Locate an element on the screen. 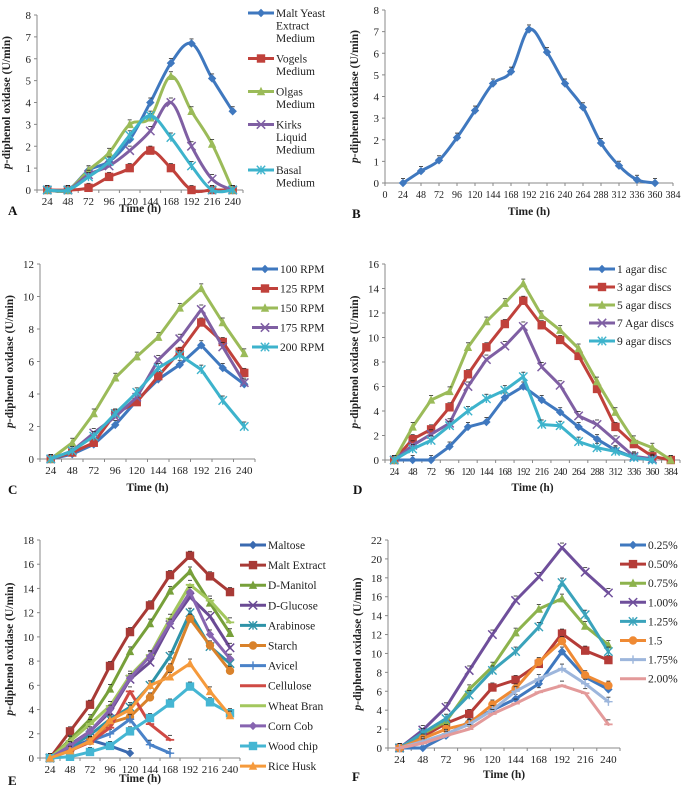 The width and height of the screenshot is (685, 791). legend-item: 1.75% is located at coordinates (649, 661).